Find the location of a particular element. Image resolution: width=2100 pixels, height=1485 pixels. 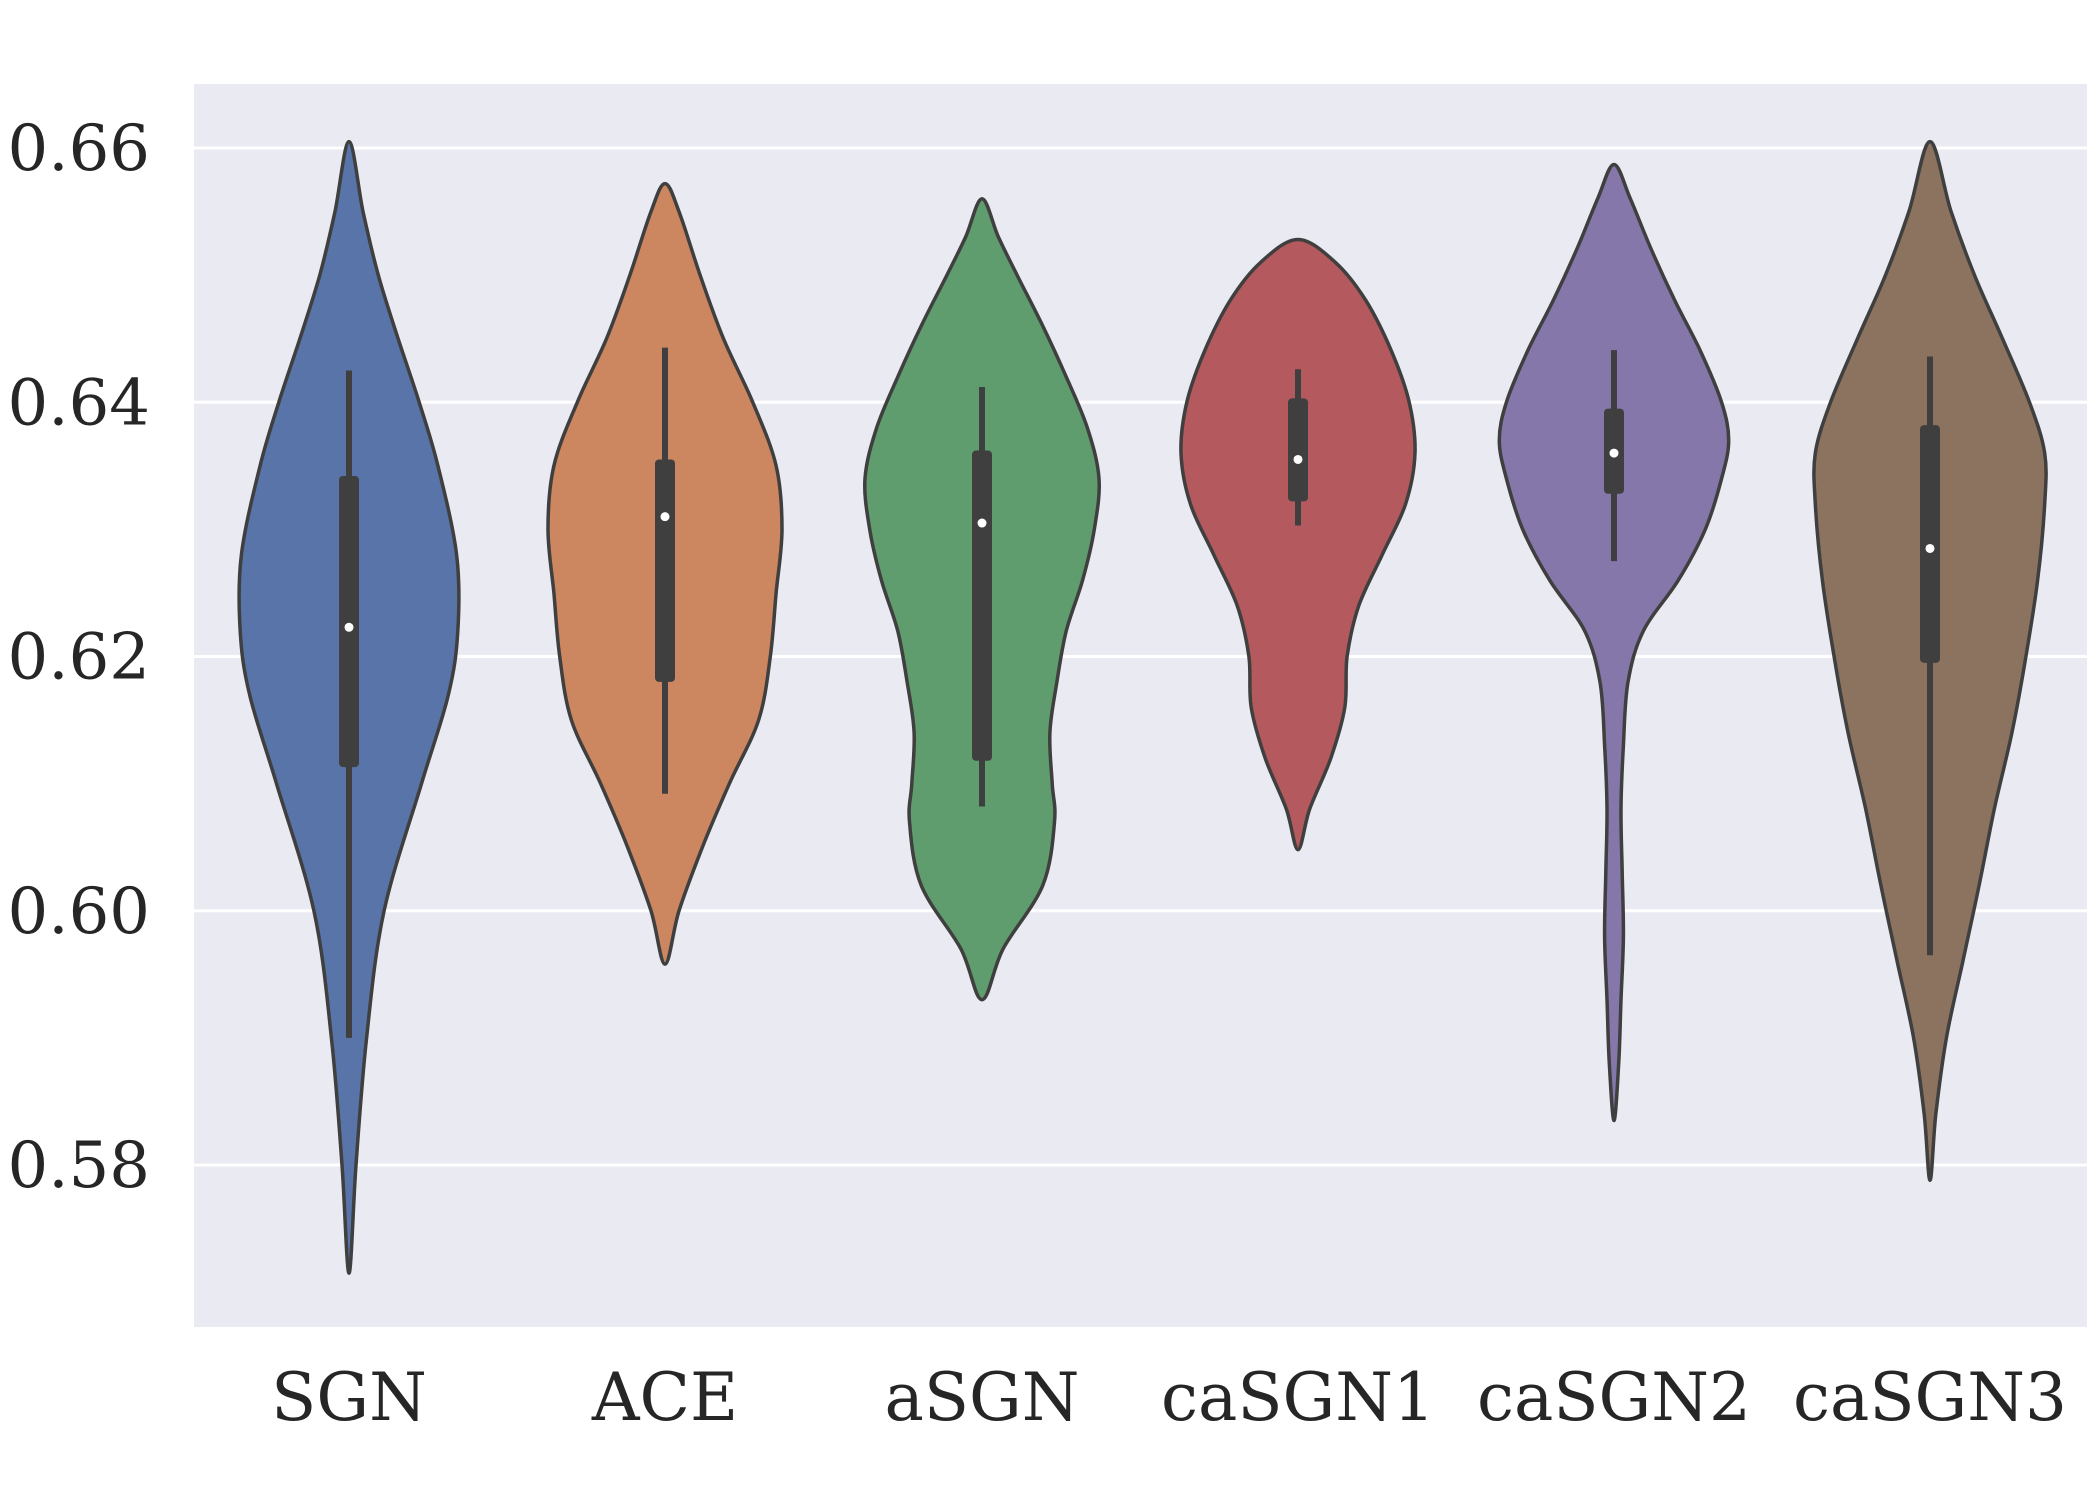

violin-aSGN is located at coordinates (982, 599).